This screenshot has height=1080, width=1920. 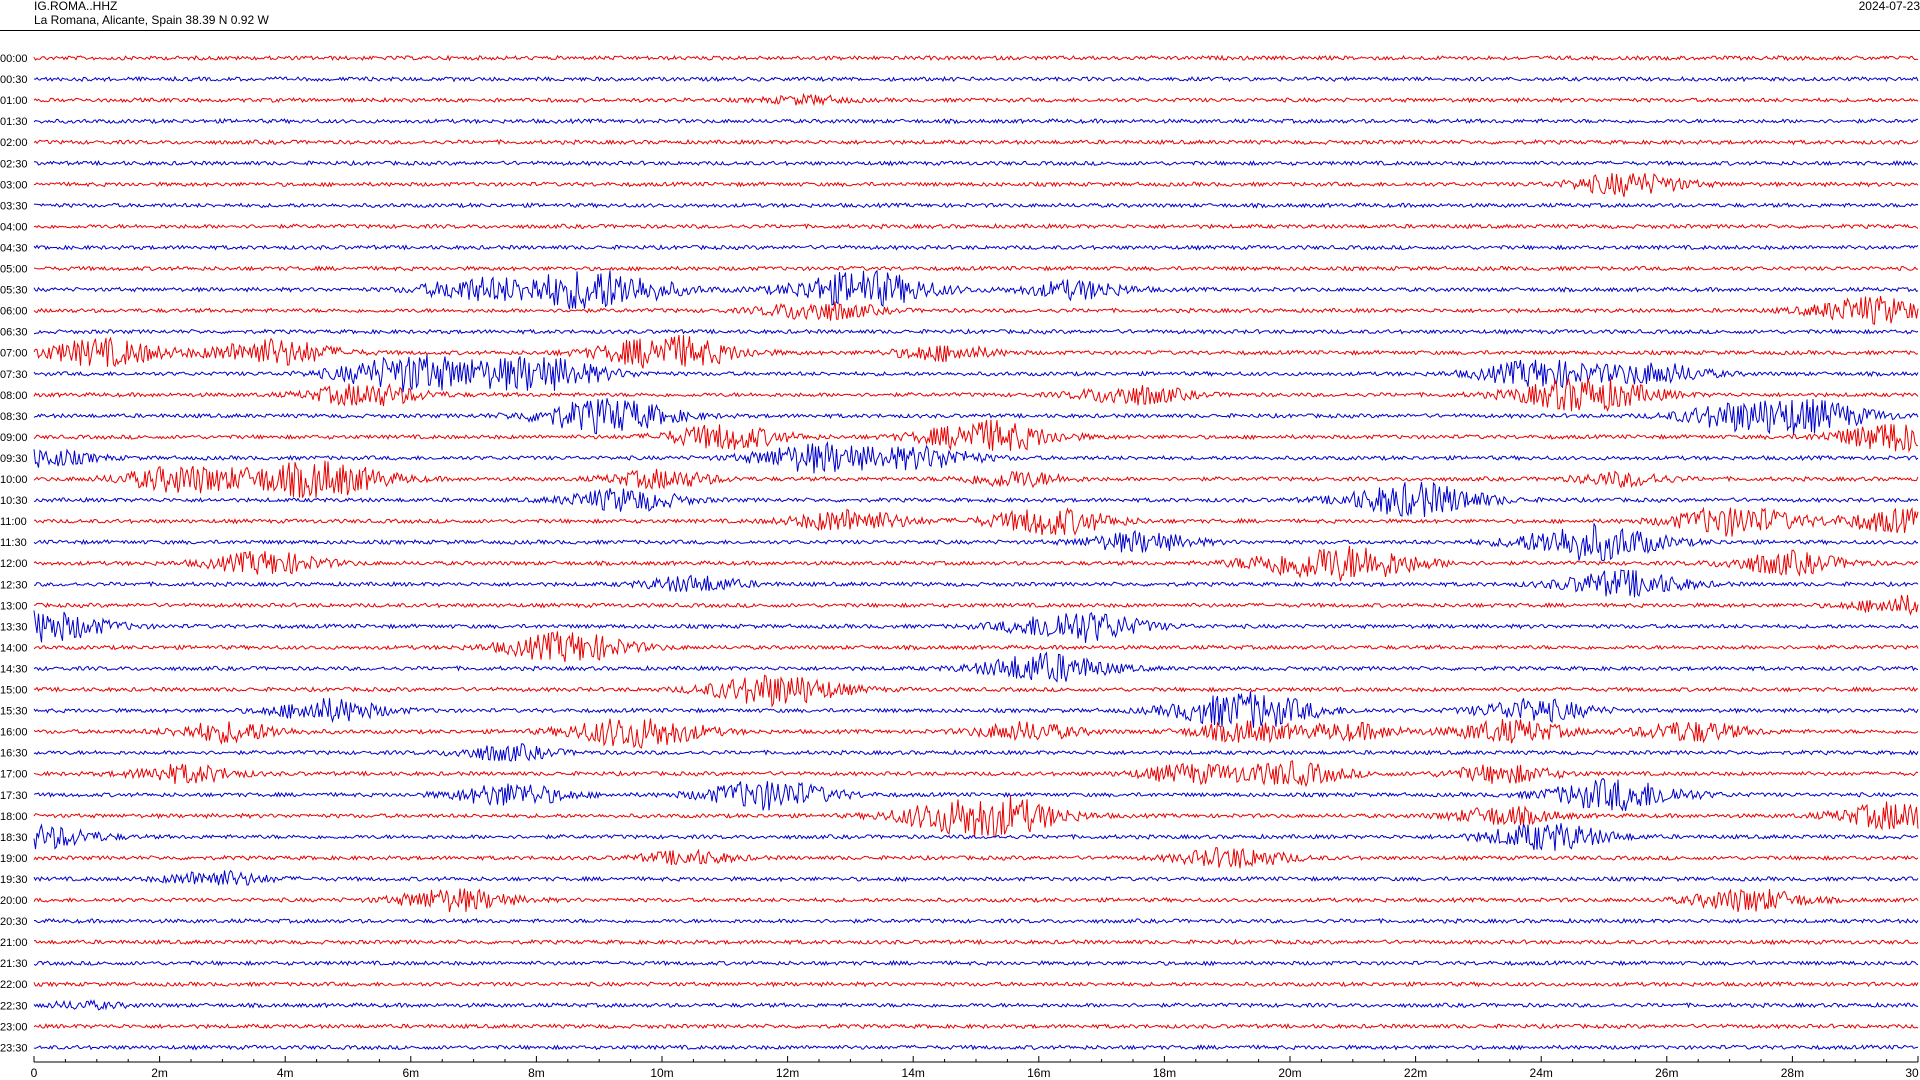 What do you see at coordinates (14, 80) in the screenshot?
I see `row-label: 00:30` at bounding box center [14, 80].